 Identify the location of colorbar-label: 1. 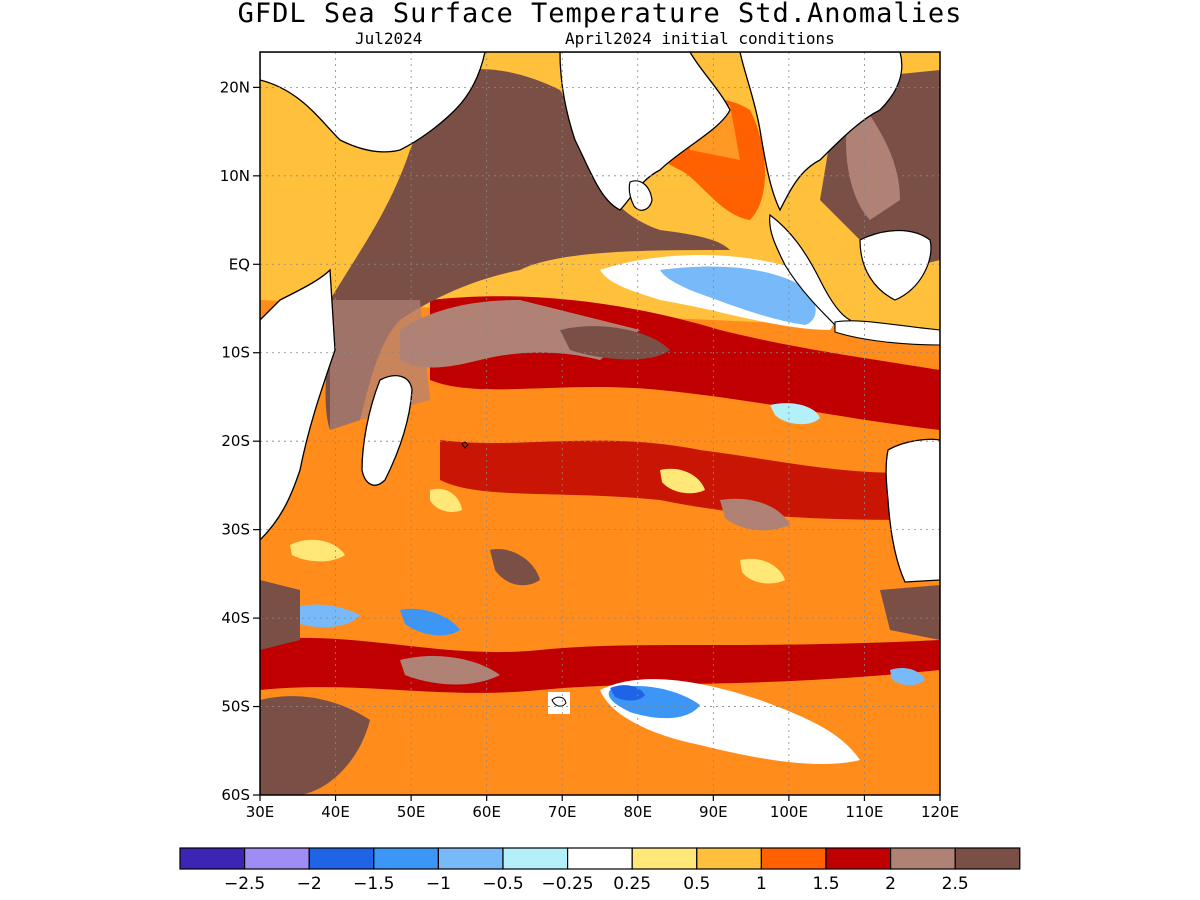
(761, 884).